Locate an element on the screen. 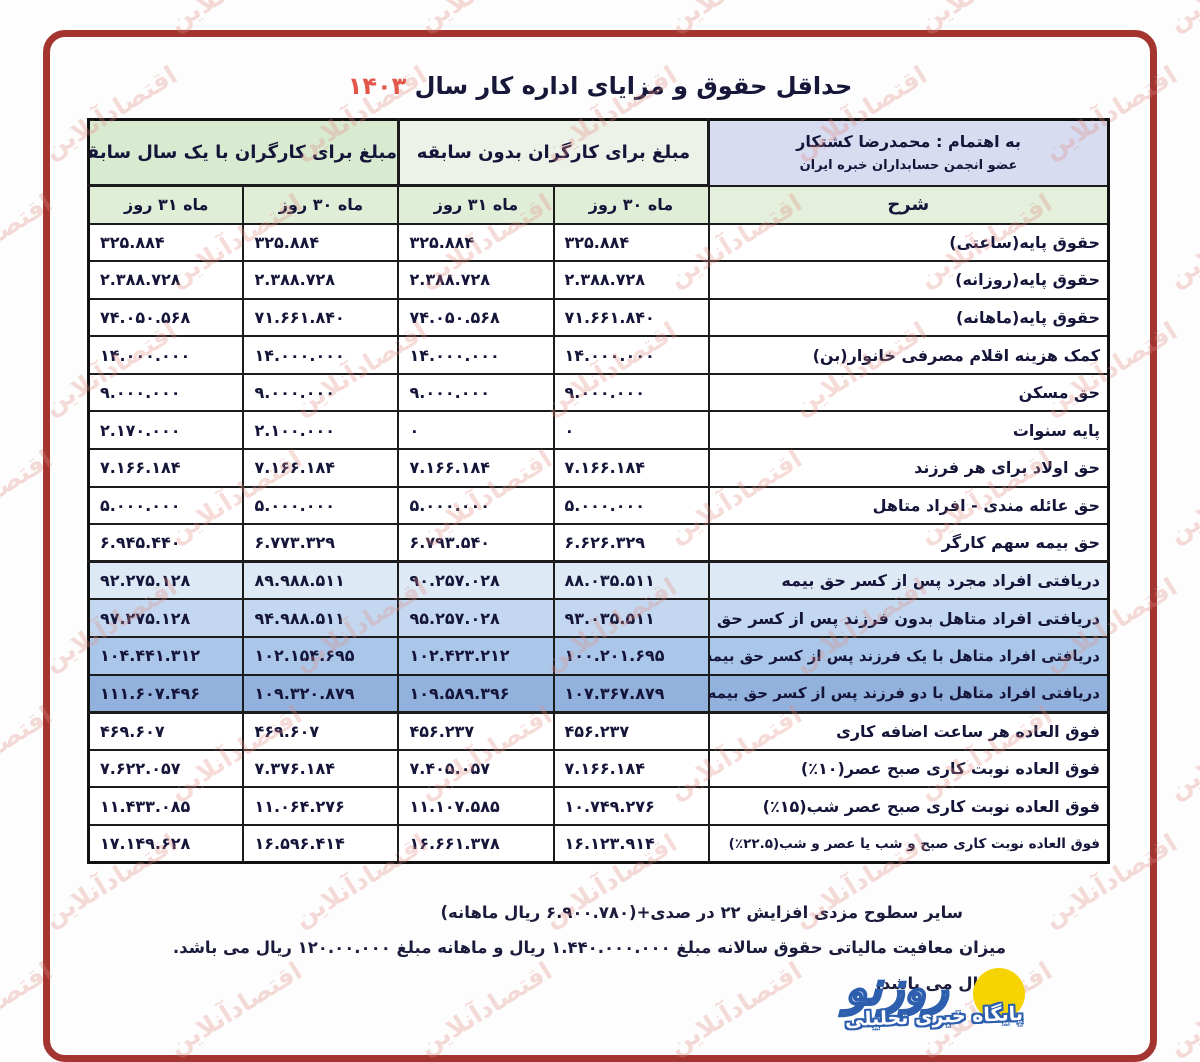 This screenshot has height=1062, width=1200. row-value: ۱۶.۱۲۳.۹۱۴ is located at coordinates (631, 844).